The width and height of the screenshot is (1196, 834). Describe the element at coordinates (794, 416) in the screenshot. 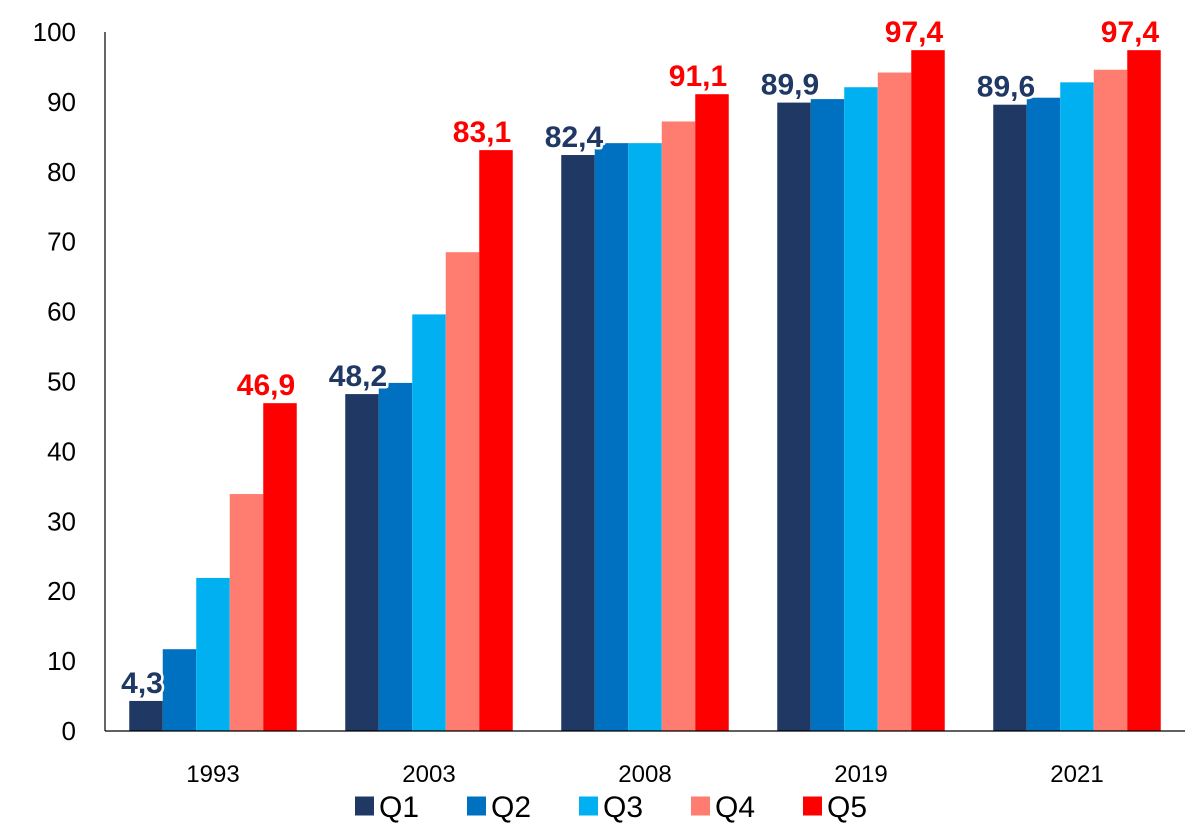

I see `bar-q1-2019` at that location.